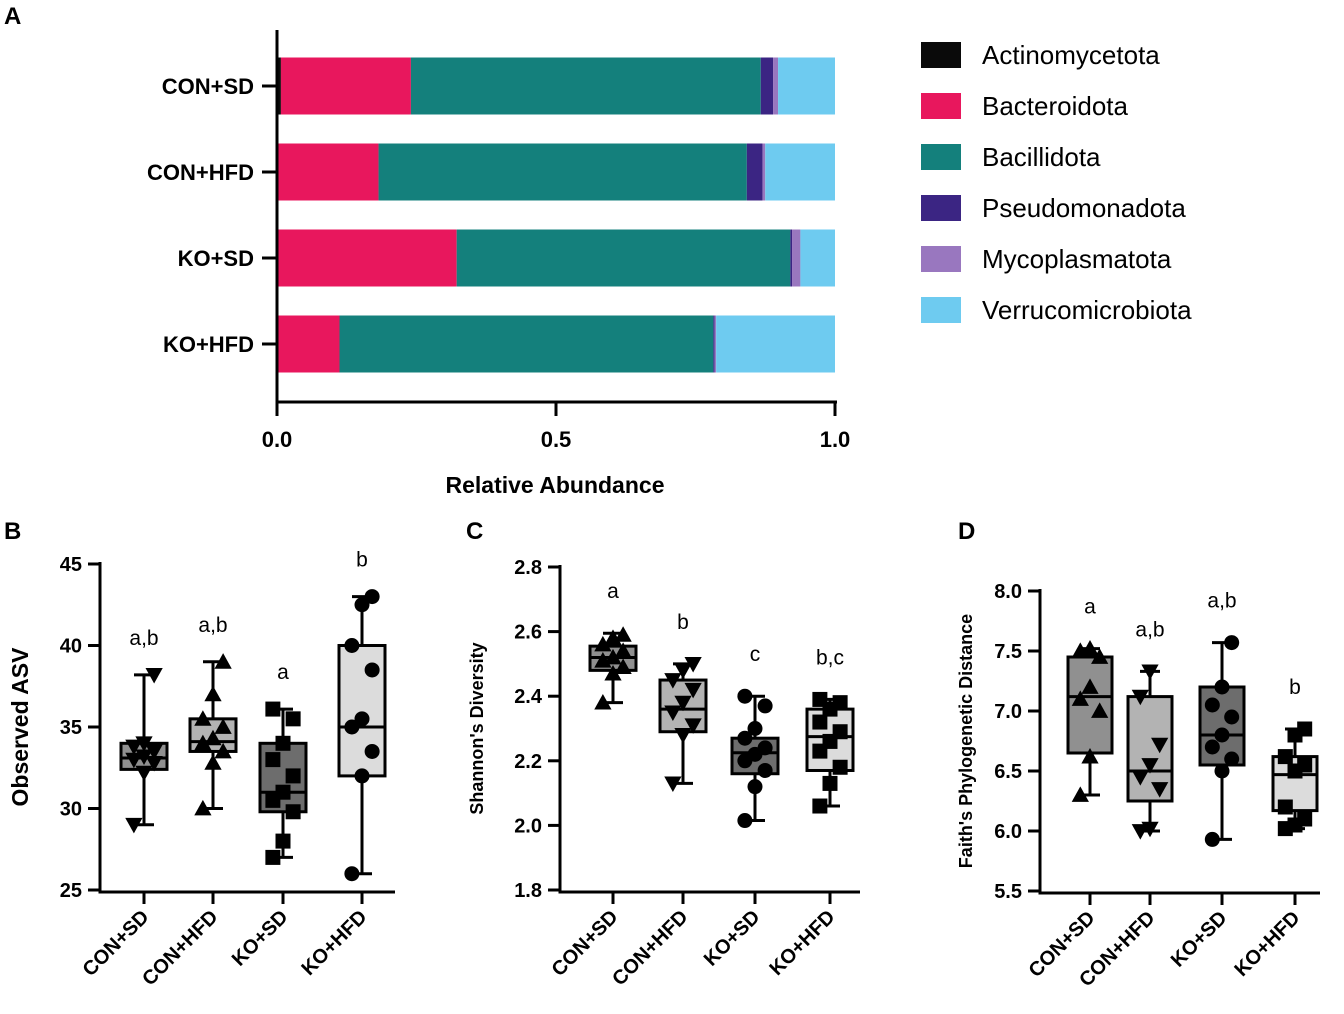 The height and width of the screenshot is (1014, 1344). I want to click on y-tick-label-0: 25, so click(71, 891).